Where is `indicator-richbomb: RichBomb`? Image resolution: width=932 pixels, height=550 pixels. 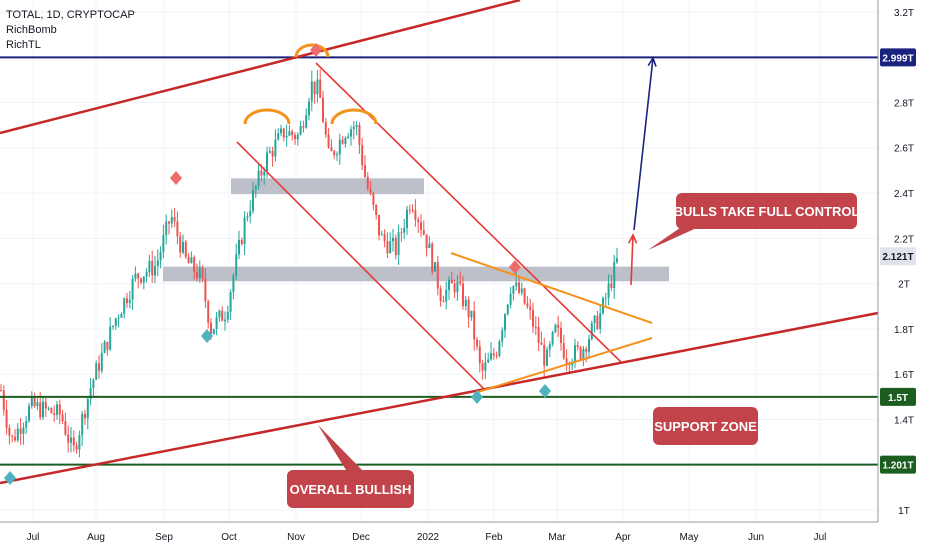 indicator-richbomb: RichBomb is located at coordinates (31, 30).